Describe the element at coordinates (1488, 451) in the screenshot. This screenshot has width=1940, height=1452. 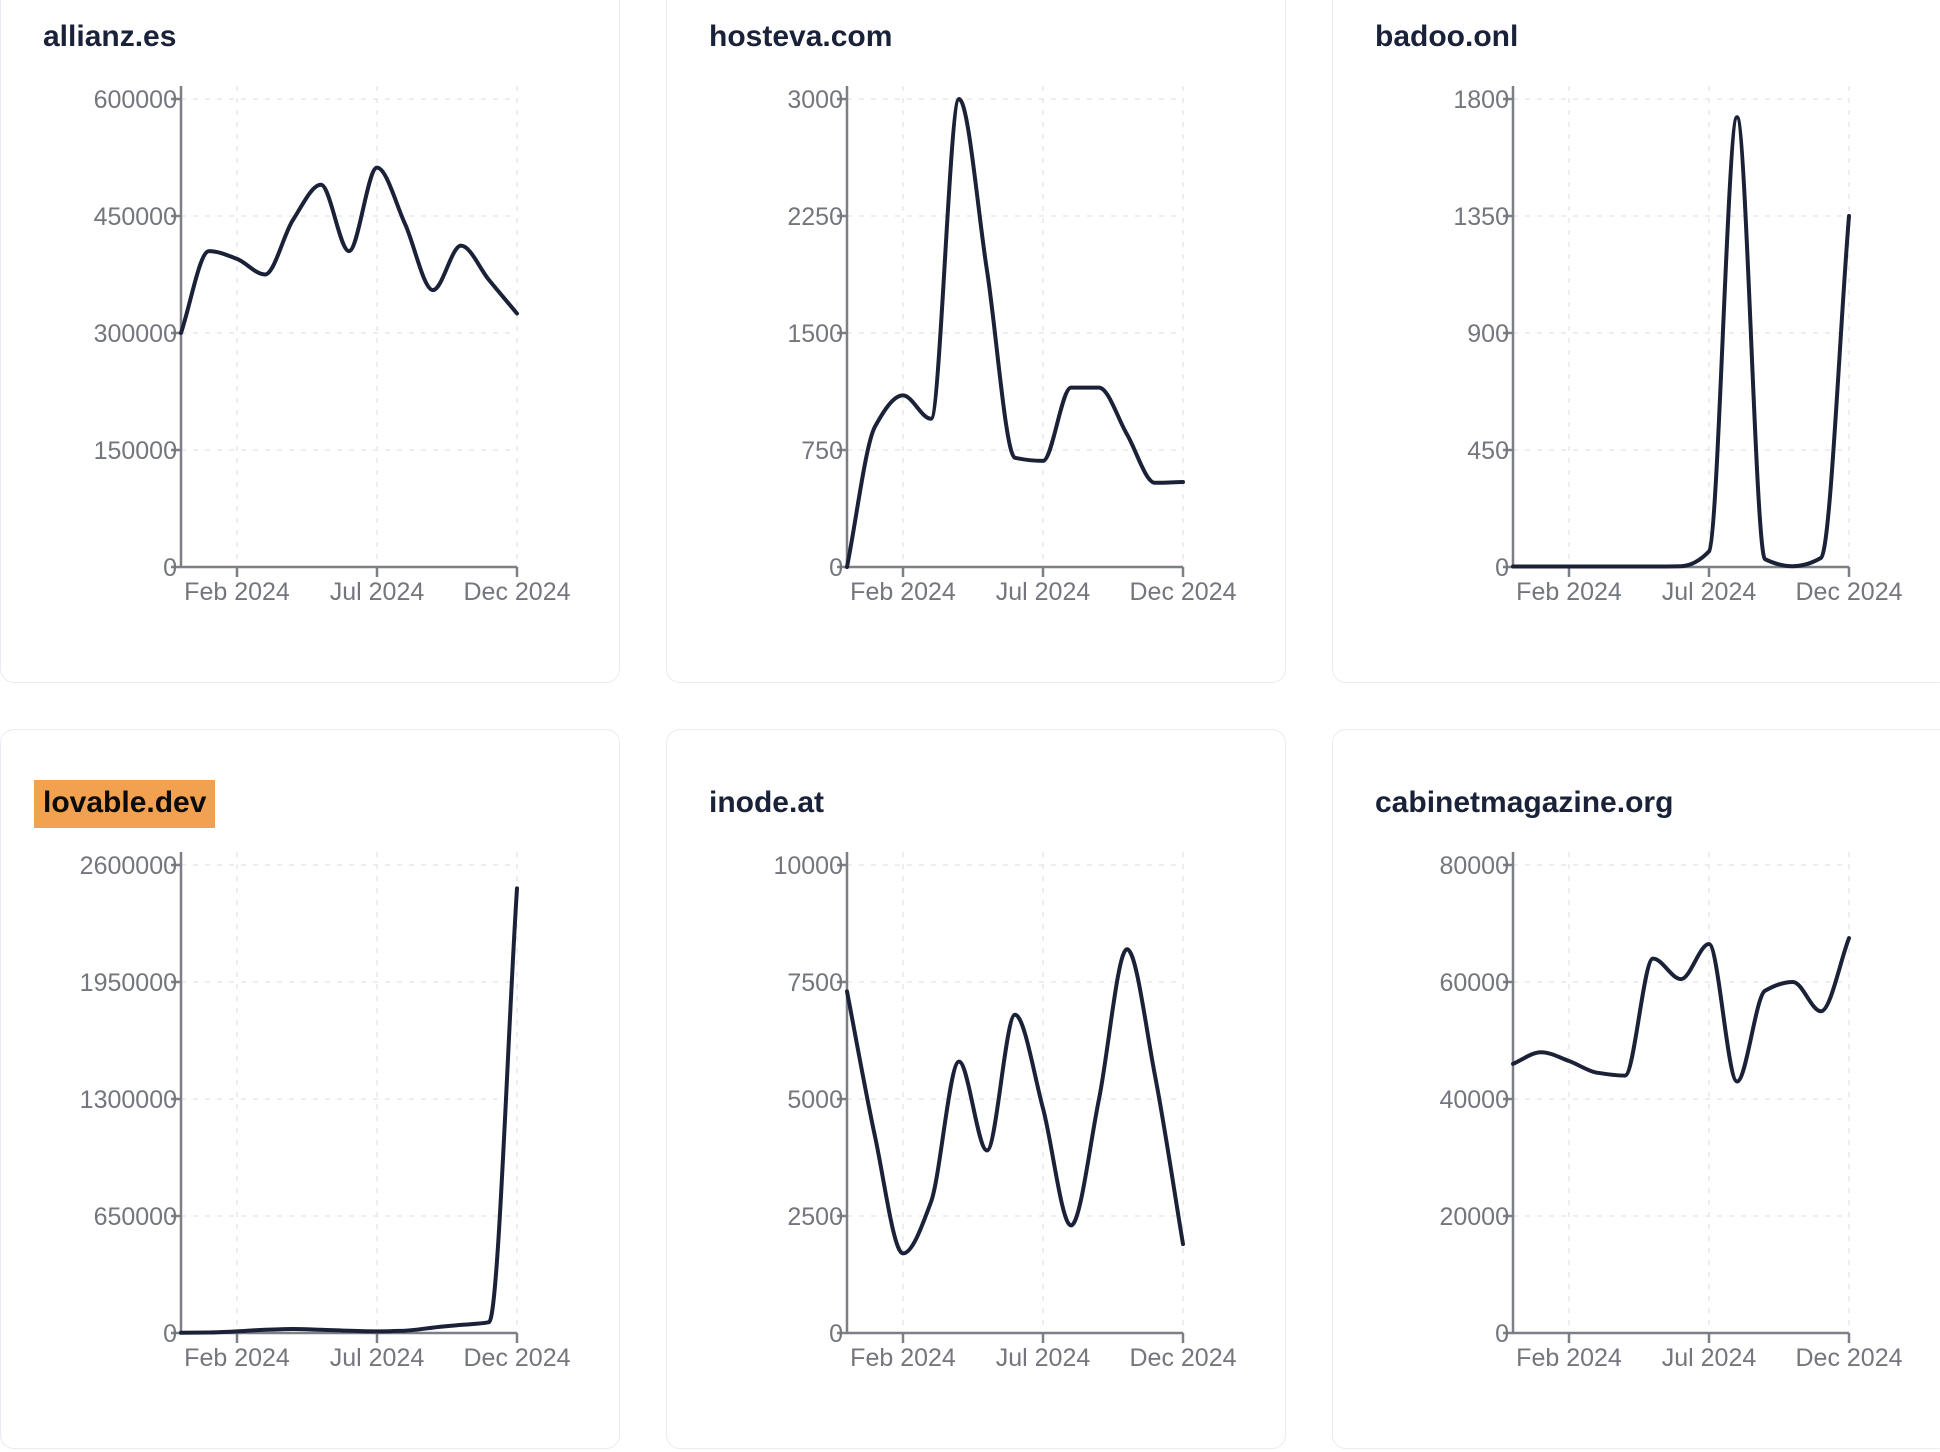
I see `svg-text: 450` at that location.